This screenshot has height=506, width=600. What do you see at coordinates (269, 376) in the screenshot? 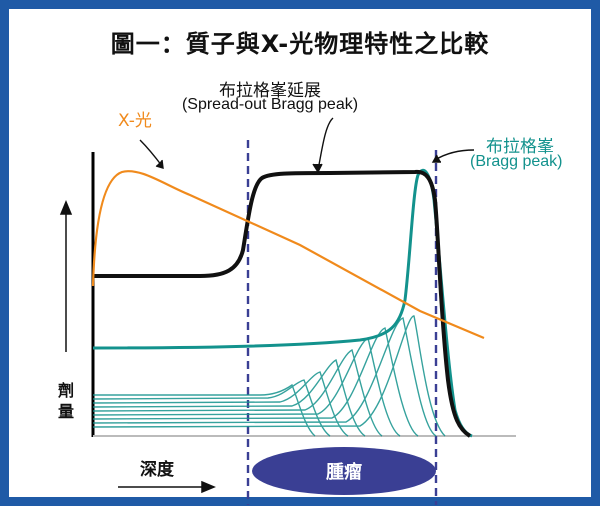
I see `bragg-peak-stack` at bounding box center [269, 376].